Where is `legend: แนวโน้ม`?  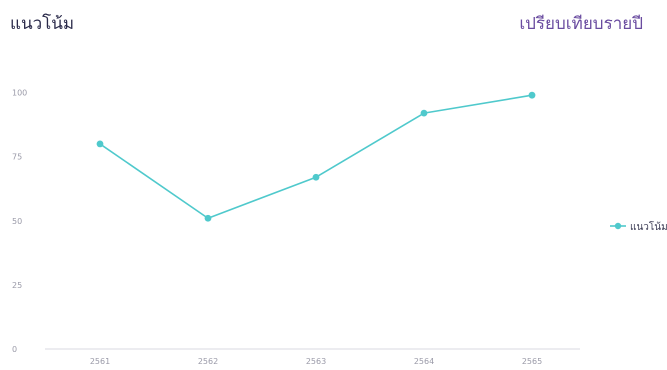
legend: แนวโน้ม is located at coordinates (638, 226).